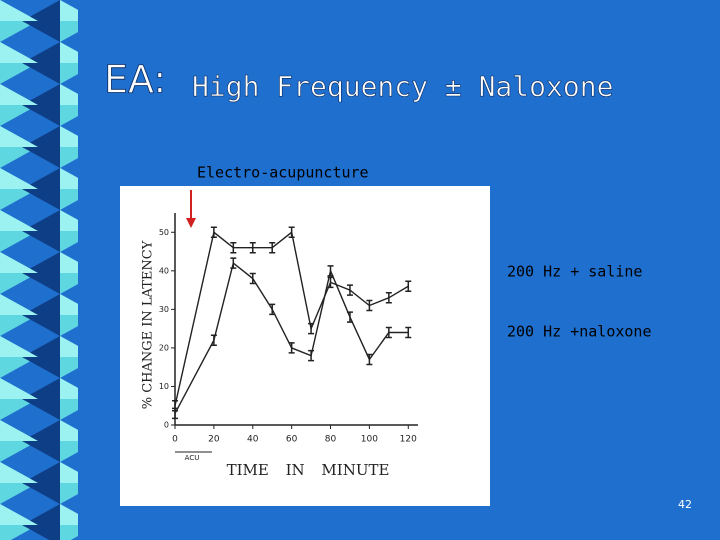 Image resolution: width=720 pixels, height=540 pixels. Describe the element at coordinates (574, 272) in the screenshot. I see `legend-label: 200 Hz + saline` at that location.